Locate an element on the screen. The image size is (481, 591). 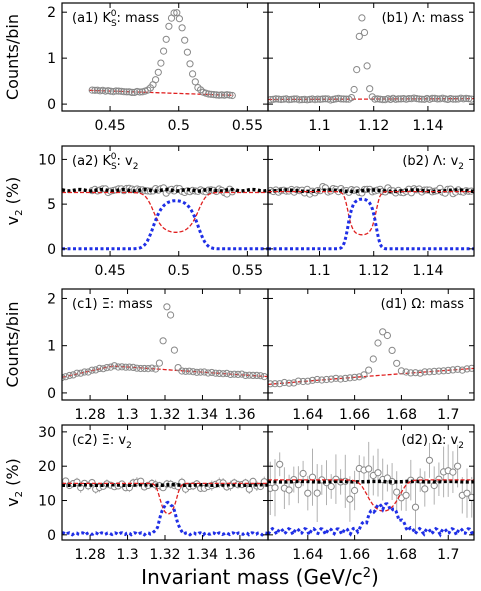
y-tick-label: 2 is located at coordinates (51, 13).